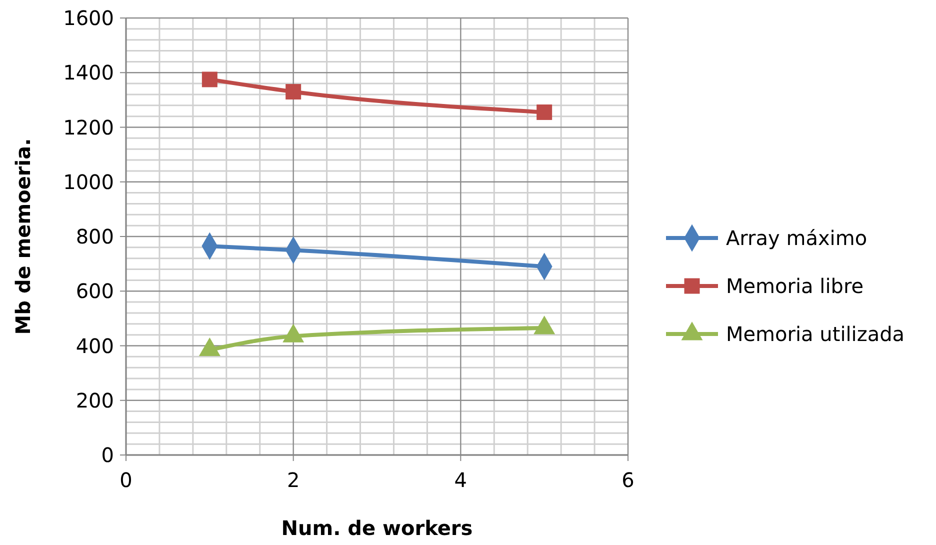 This screenshot has height=545, width=936. Describe the element at coordinates (88, 18) in the screenshot. I see `y-tick-label: 1600` at that location.